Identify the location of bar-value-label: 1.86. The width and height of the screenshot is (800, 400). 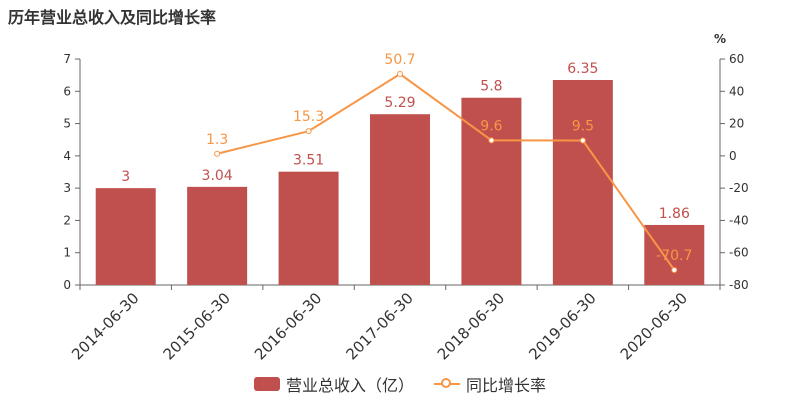
(674, 214).